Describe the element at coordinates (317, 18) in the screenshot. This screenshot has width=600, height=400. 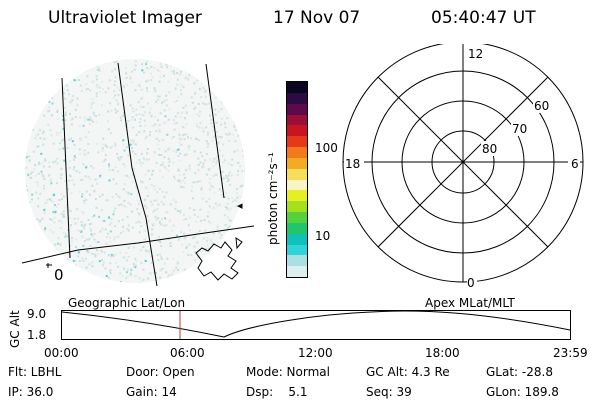
I see `observation-date: 17 Nov 07` at that location.